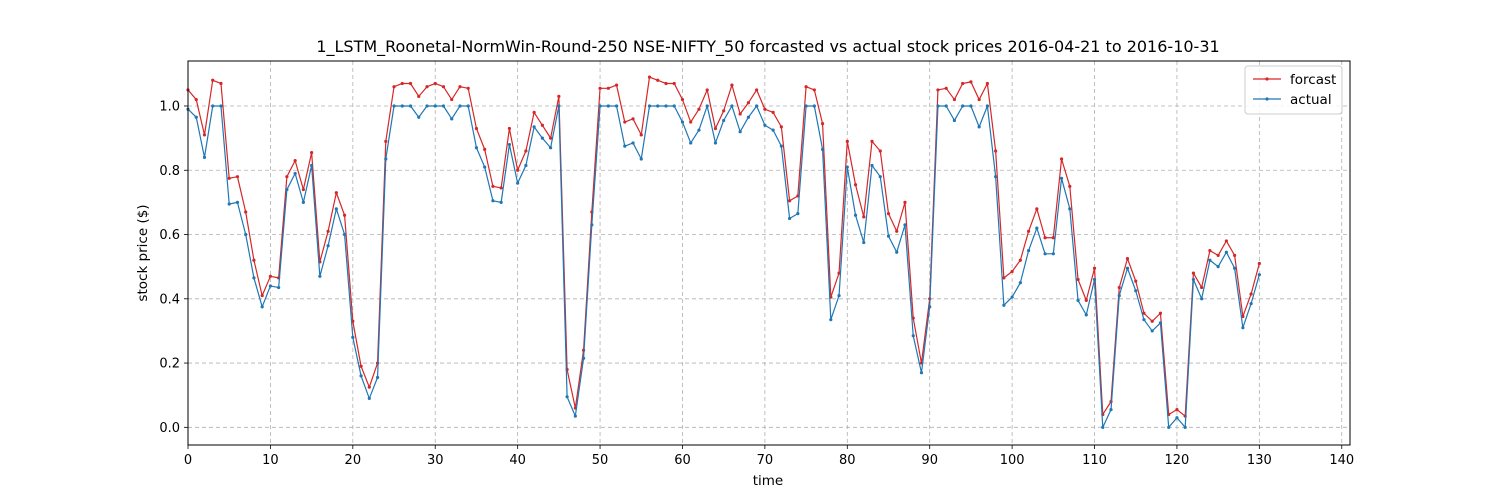  Describe the element at coordinates (1313, 80) in the screenshot. I see `legend-label-forcast: forcast` at that location.